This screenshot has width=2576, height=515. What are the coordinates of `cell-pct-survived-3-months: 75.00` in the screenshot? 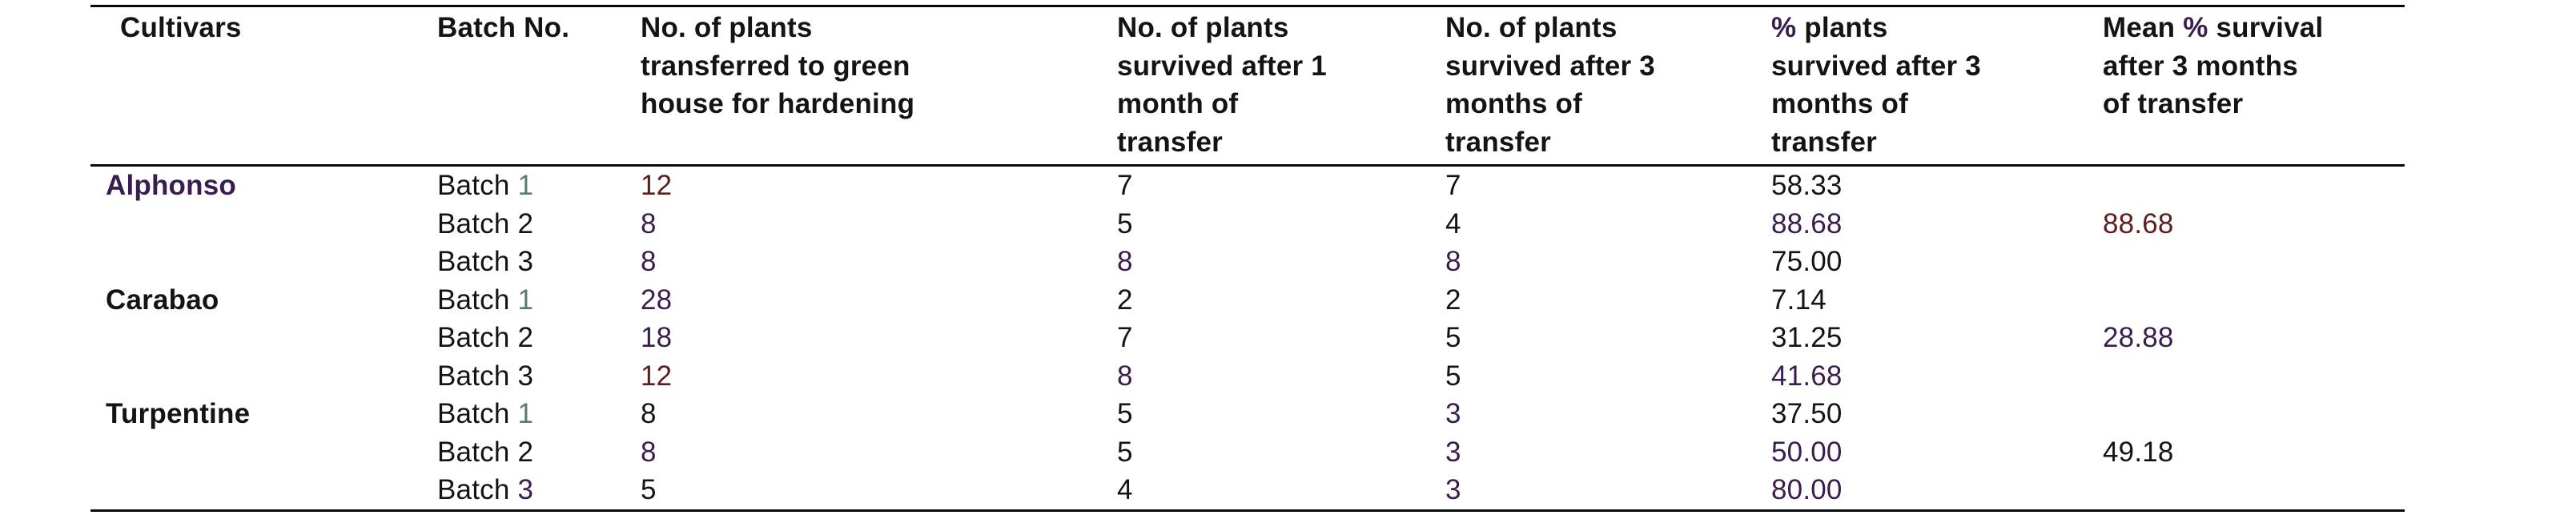 It's located at (1937, 262).